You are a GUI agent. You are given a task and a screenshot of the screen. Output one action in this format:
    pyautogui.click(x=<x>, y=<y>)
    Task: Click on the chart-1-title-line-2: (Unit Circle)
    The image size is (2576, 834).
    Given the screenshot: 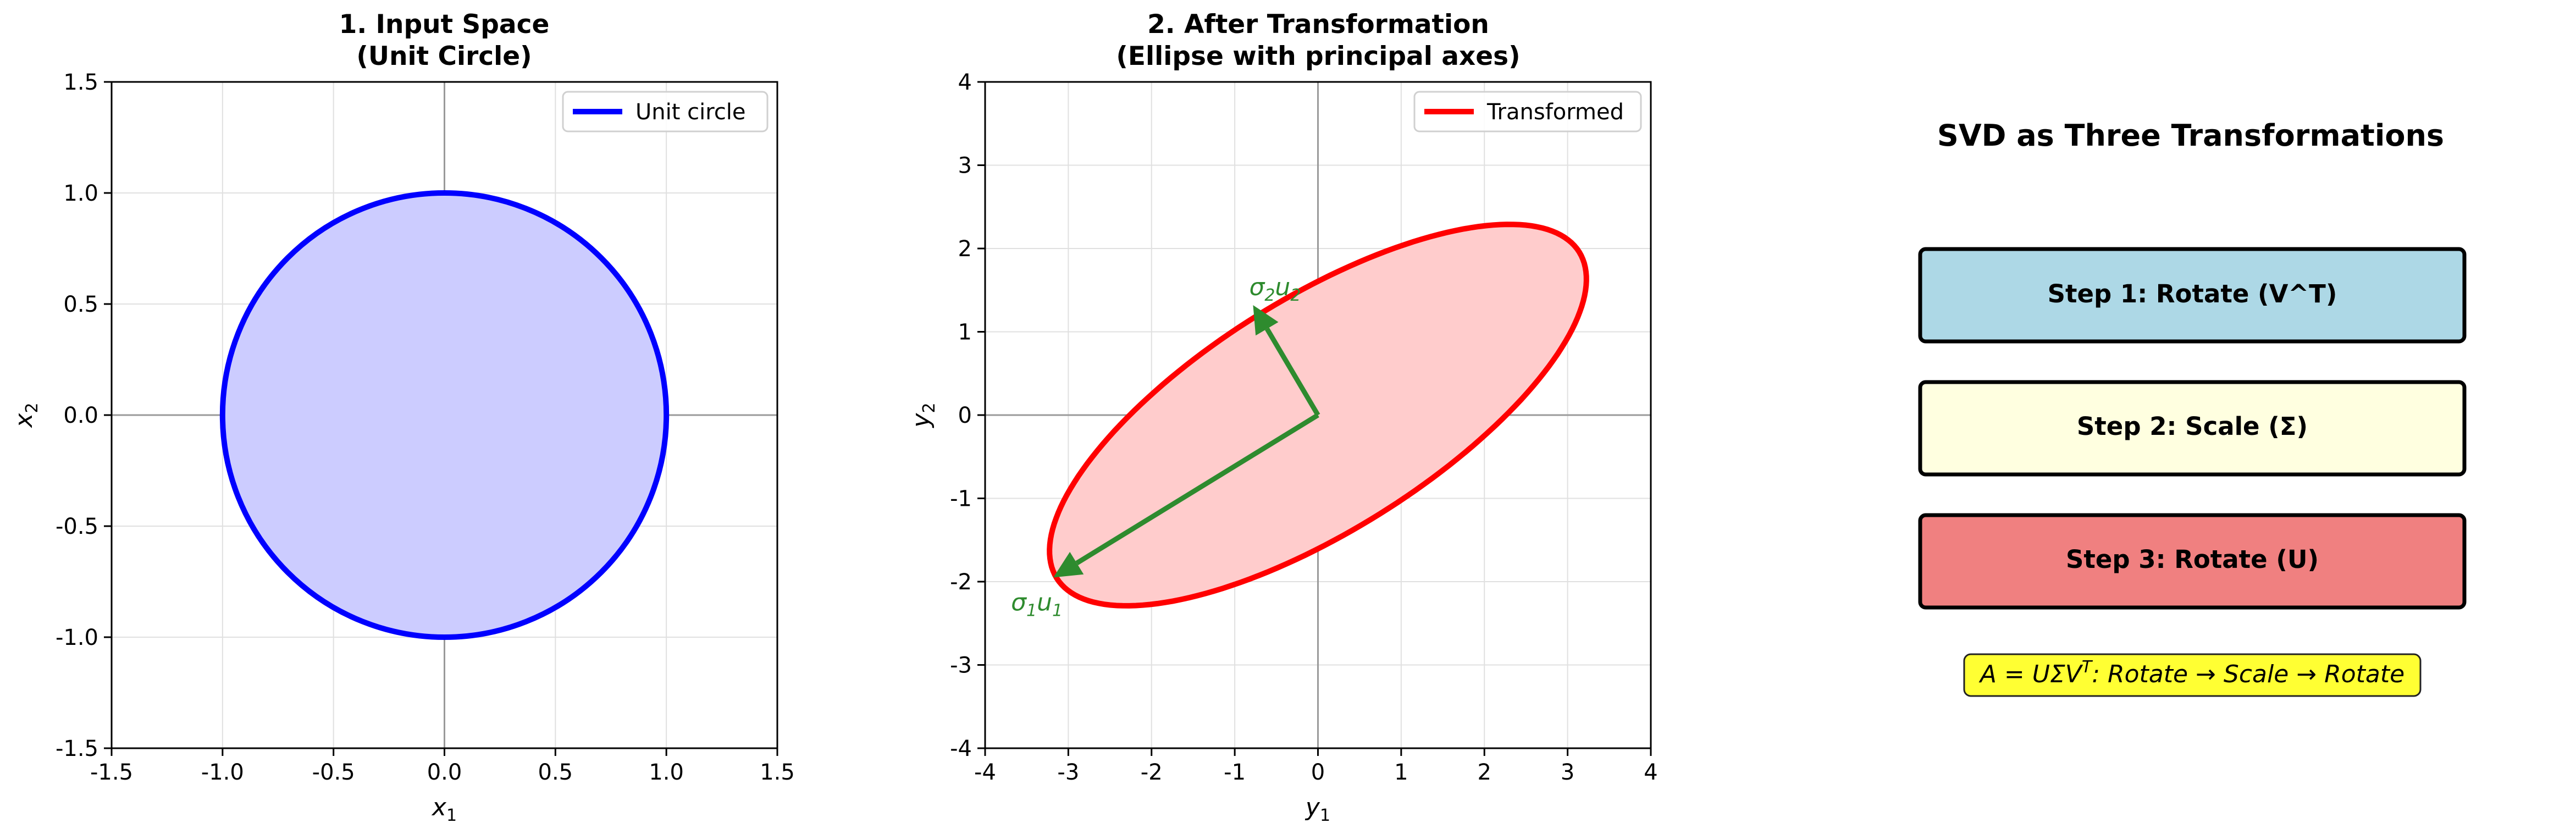 What is the action you would take?
    pyautogui.click(x=444, y=56)
    